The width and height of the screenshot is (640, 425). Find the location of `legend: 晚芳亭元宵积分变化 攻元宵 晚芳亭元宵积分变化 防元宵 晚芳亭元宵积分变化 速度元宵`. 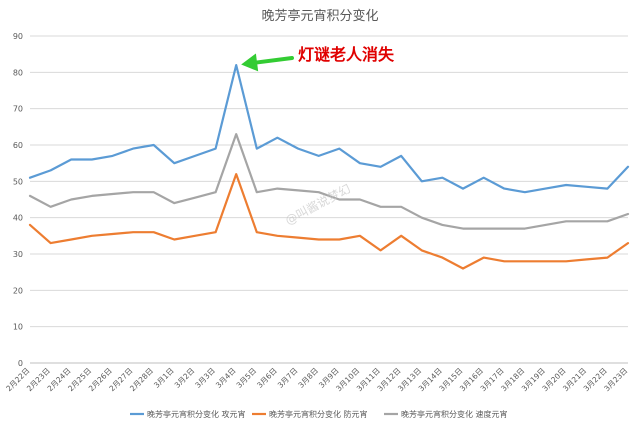

legend: 晚芳亭元宵积分变化 攻元宵 晚芳亭元宵积分变化 防元宵 晚芳亭元宵积分变化 速度元宵 is located at coordinates (319, 414).